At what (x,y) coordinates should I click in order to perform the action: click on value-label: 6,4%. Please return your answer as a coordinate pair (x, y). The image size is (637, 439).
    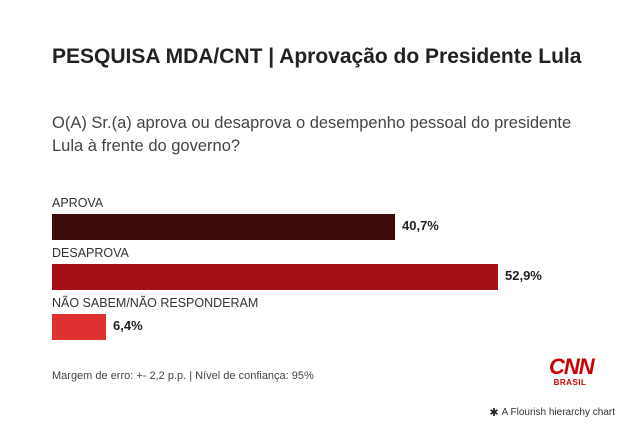
    Looking at the image, I should click on (128, 325).